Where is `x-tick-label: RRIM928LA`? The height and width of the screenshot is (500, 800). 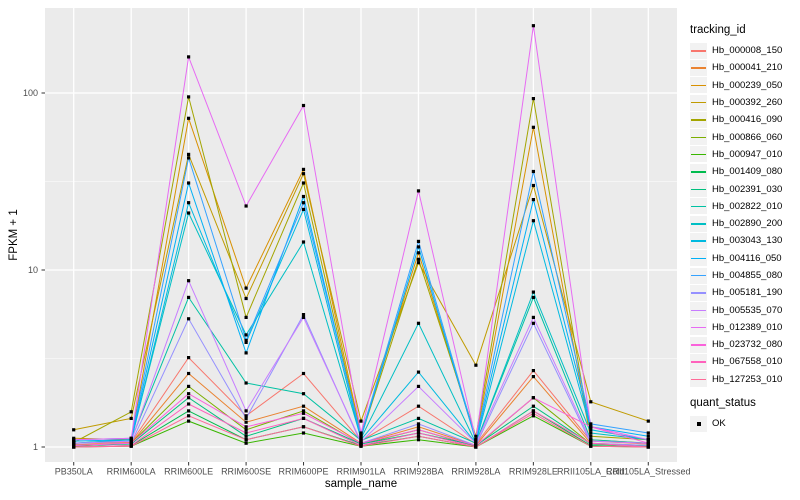 x-tick-label: RRIM928LA is located at coordinates (475, 472).